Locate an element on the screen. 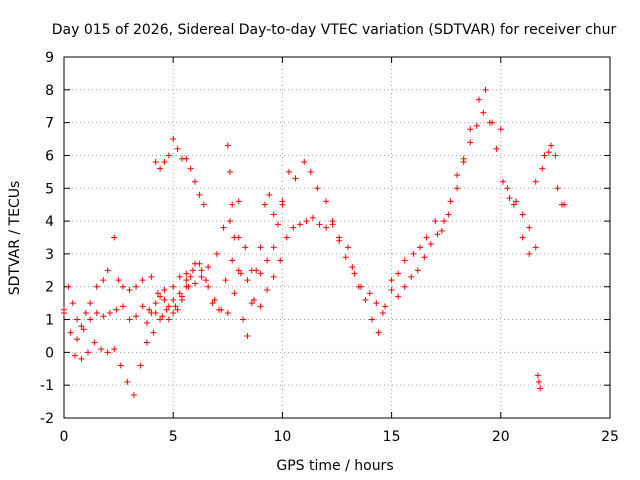 This screenshot has width=640, height=480. y-tick-label: 7 is located at coordinates (49, 124).